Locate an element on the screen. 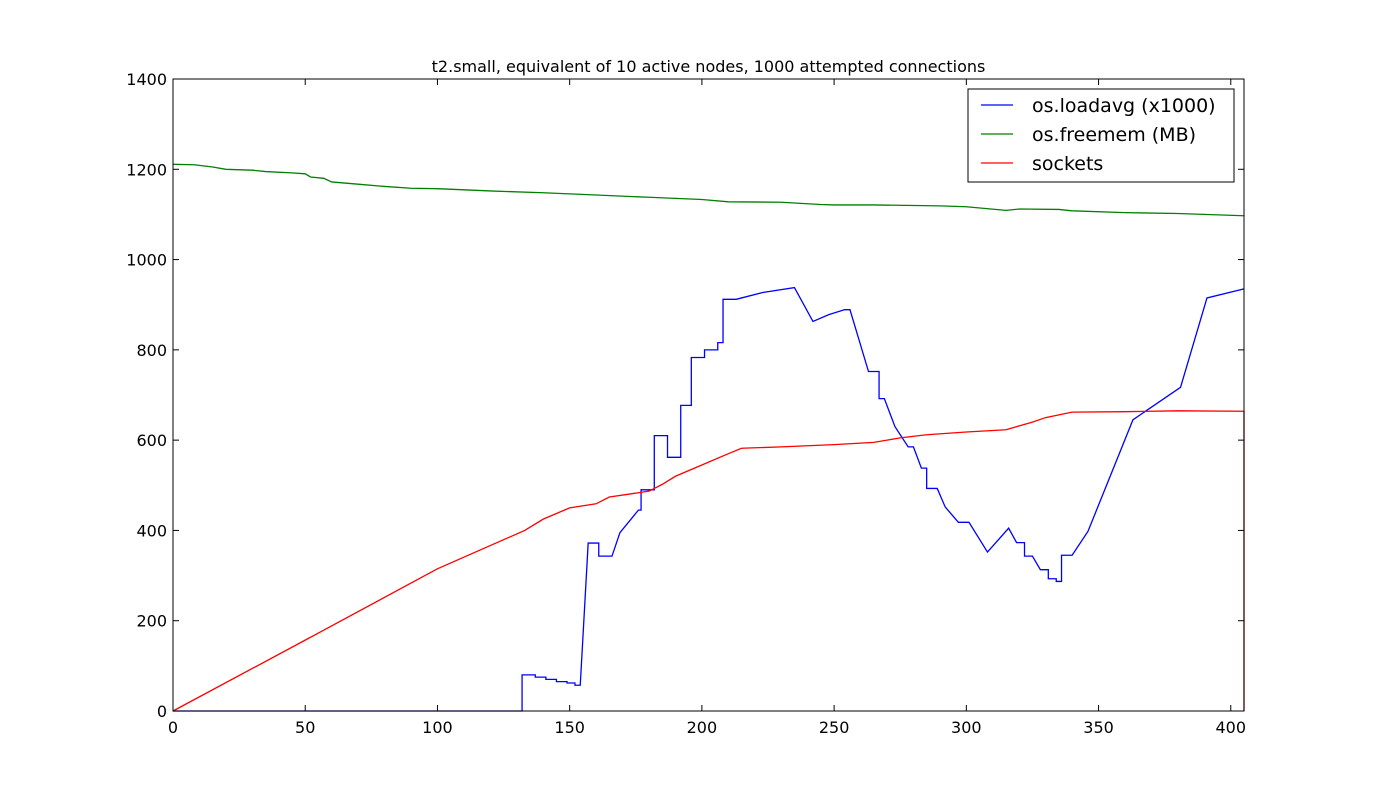 The image size is (1382, 791). x-tick-label: 350 is located at coordinates (1098, 727).